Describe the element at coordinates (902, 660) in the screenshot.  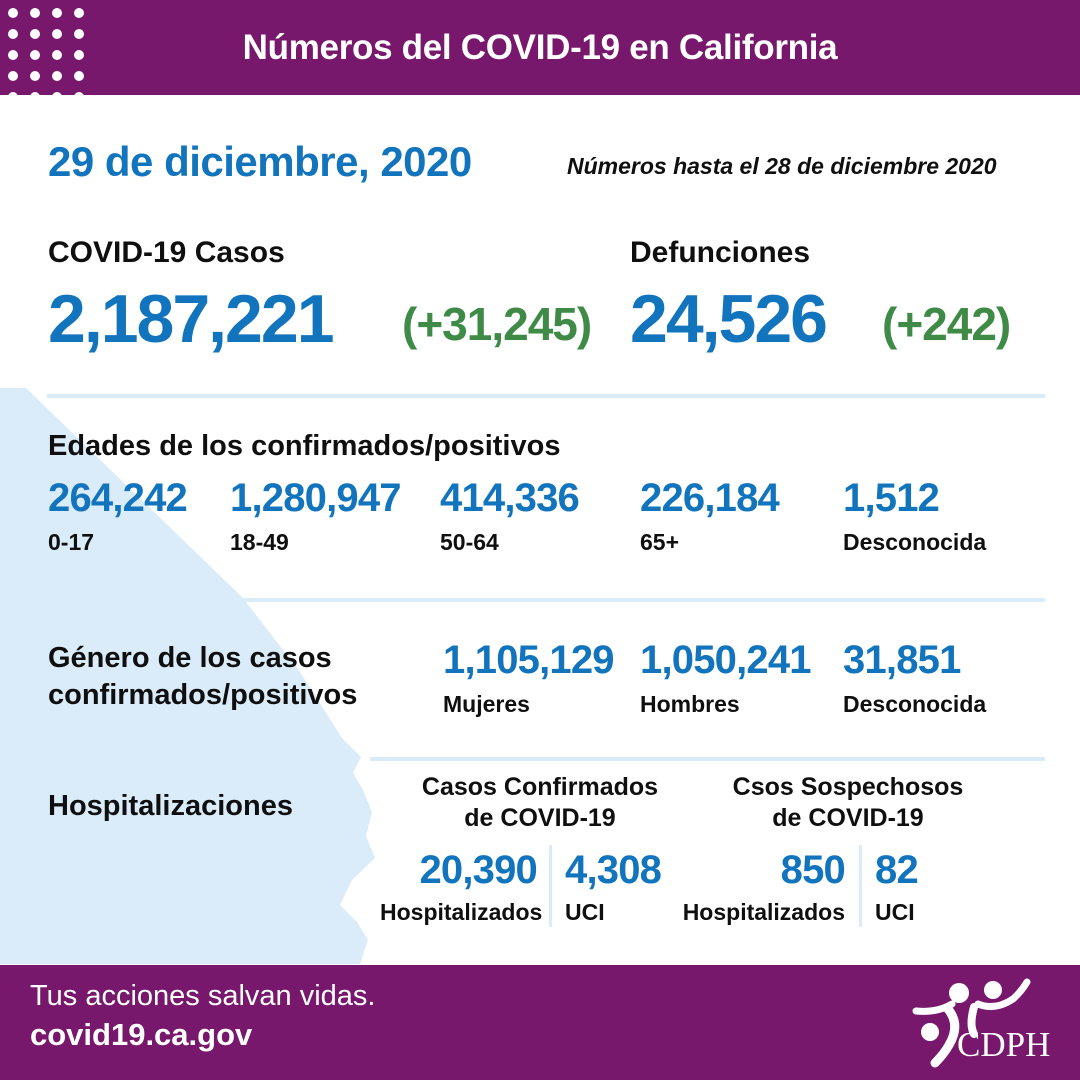
I see `gender-value: 31,851` at that location.